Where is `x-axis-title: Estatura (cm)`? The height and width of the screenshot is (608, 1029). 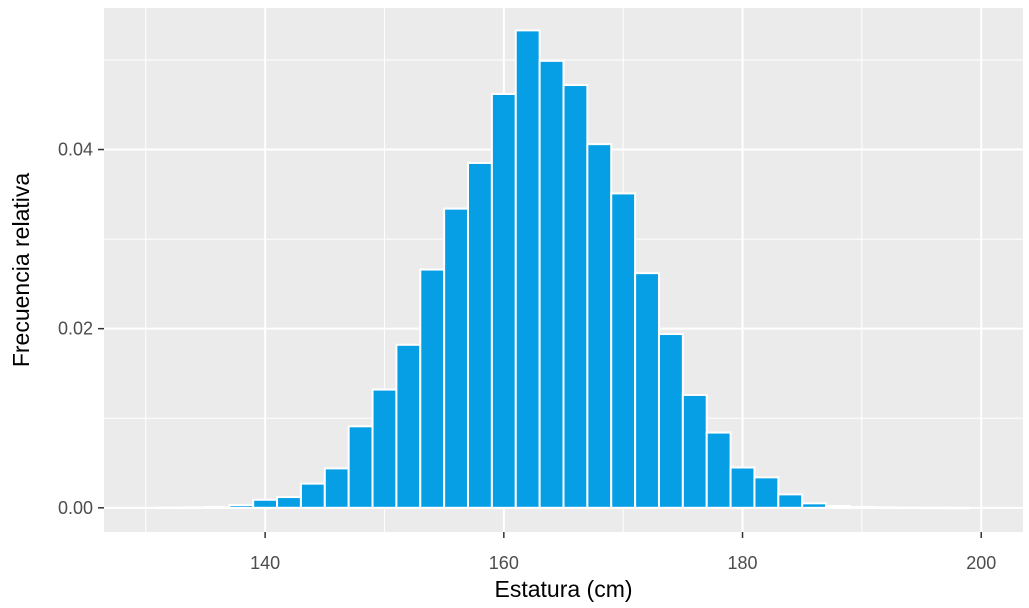 x-axis-title: Estatura (cm) is located at coordinates (563, 589).